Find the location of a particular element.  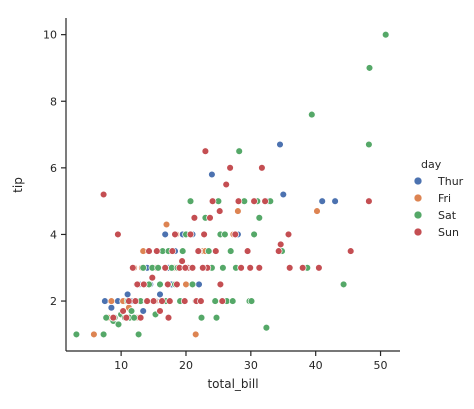

legend-label-fri: Fri is located at coordinates (444, 198).